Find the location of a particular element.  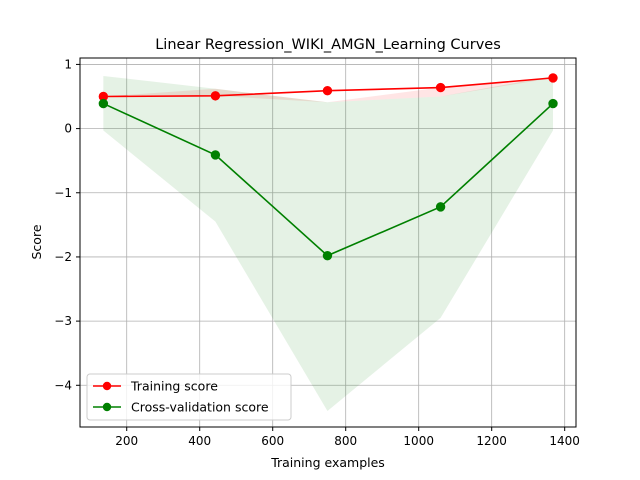

y-tick-label: −1 is located at coordinates (63, 193).